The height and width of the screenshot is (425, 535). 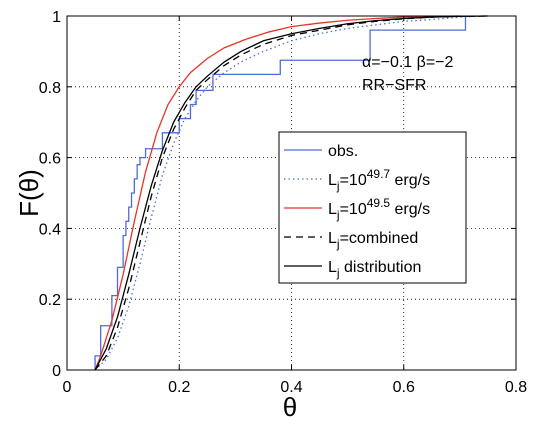 I want to click on y-tick-label: 1, so click(x=56, y=17).